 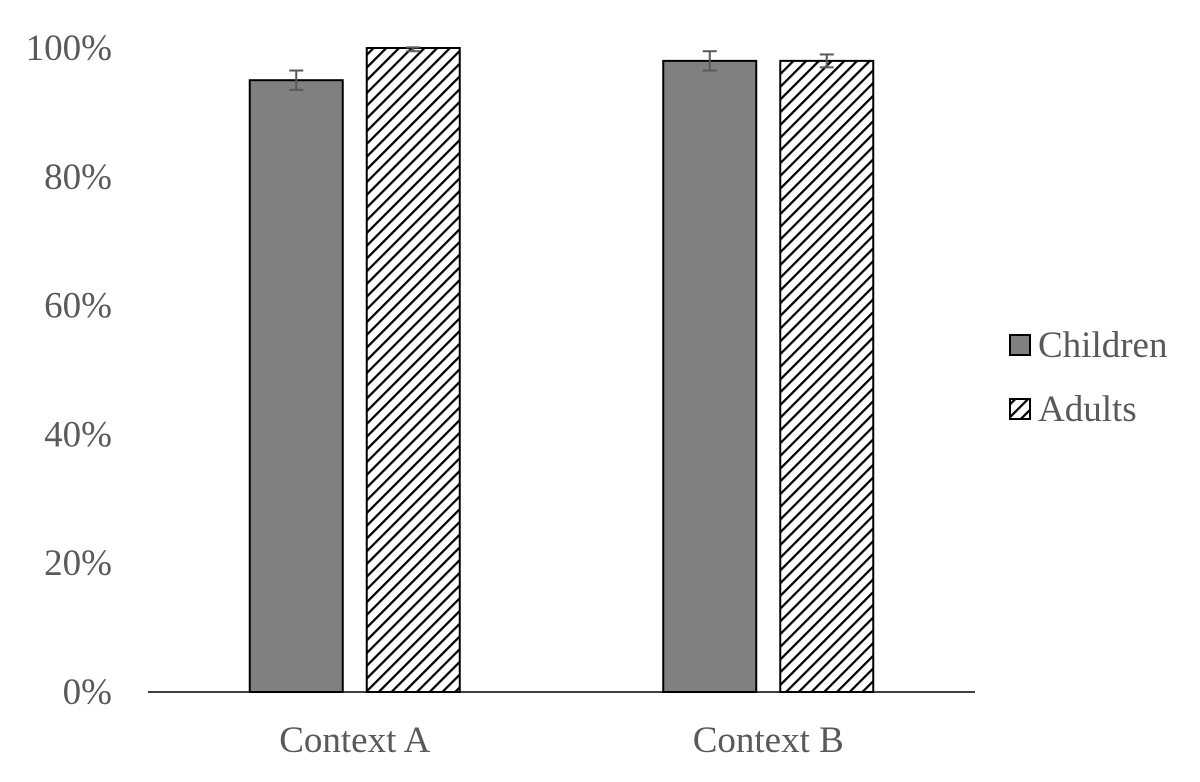 I want to click on y-tick-label: 20%, so click(x=78, y=563).